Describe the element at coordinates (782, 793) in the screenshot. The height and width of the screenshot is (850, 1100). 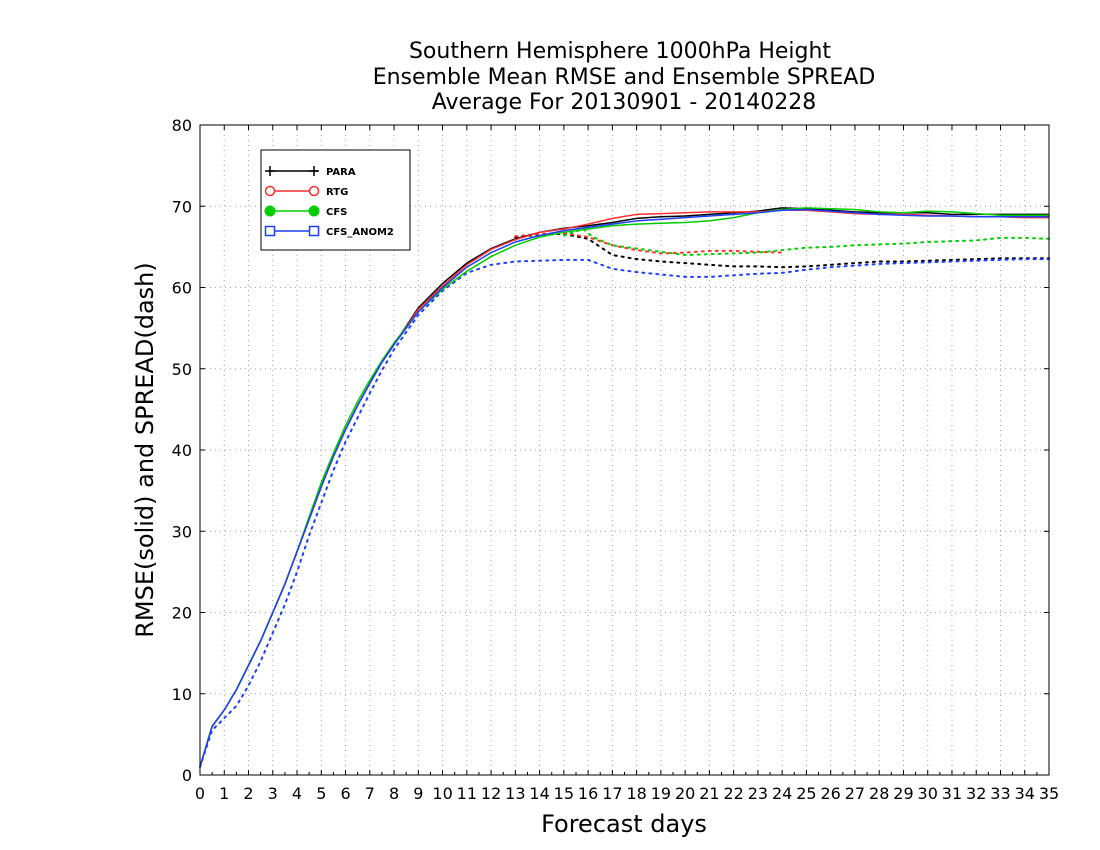
I see `x-tick-label: 24` at that location.